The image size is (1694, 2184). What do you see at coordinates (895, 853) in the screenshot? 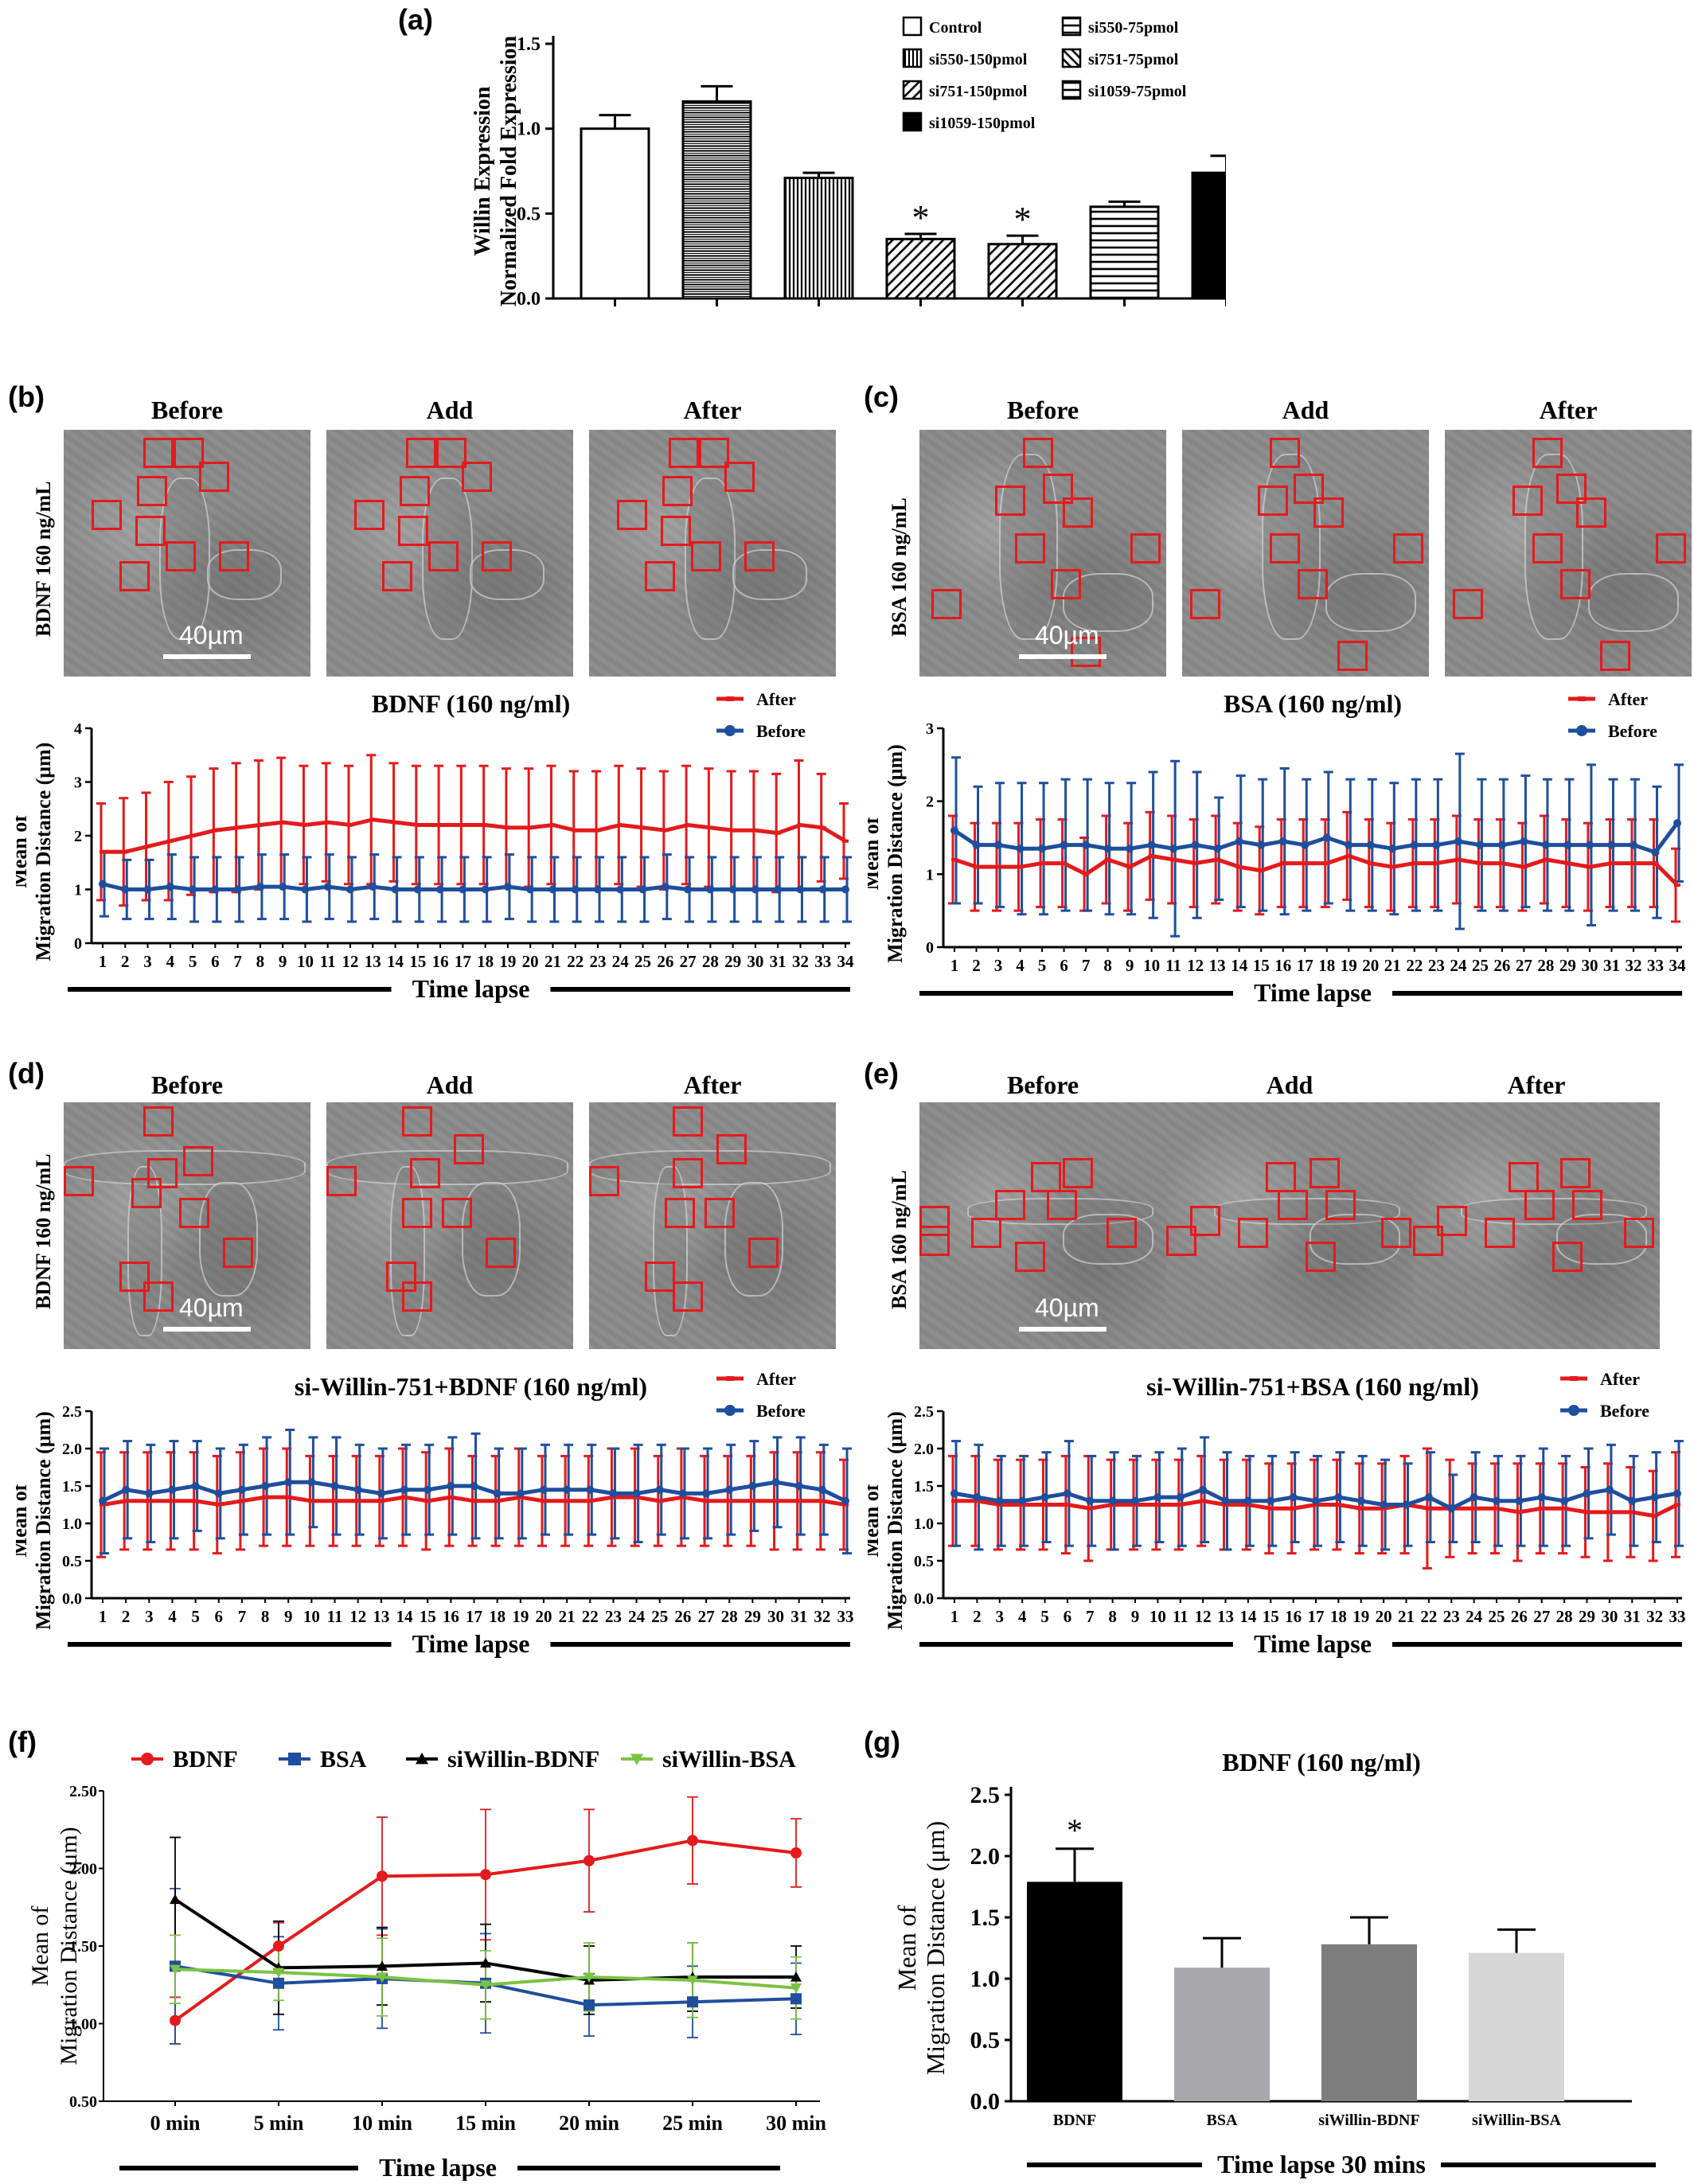
I see `y-axis-label-line2: Migration Distance (μm)` at bounding box center [895, 853].